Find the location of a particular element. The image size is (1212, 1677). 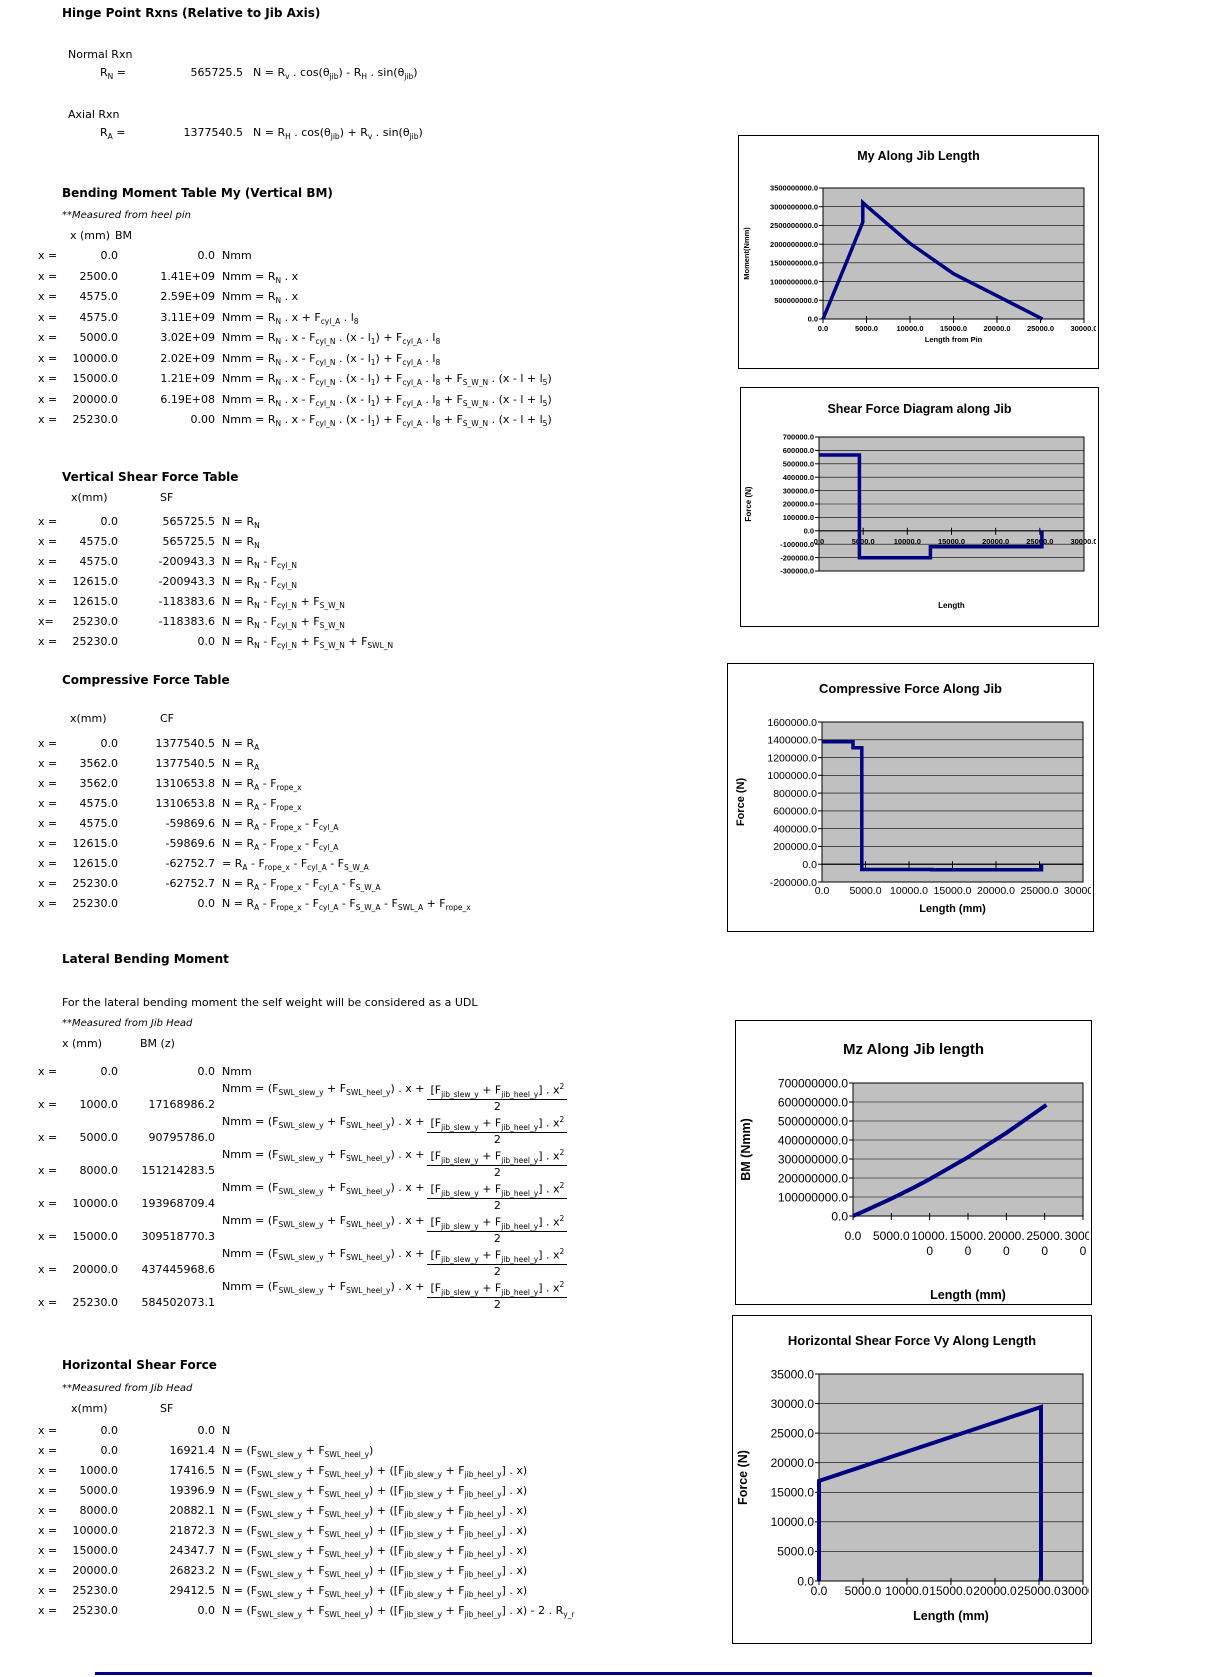

y-tick-label: 2000000000.0 is located at coordinates (794, 244).